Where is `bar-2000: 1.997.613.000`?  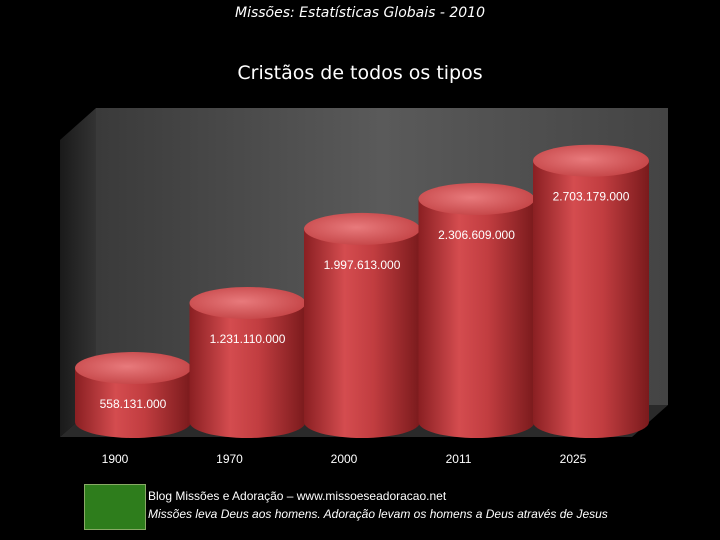
bar-2000: 1.997.613.000 is located at coordinates (362, 325).